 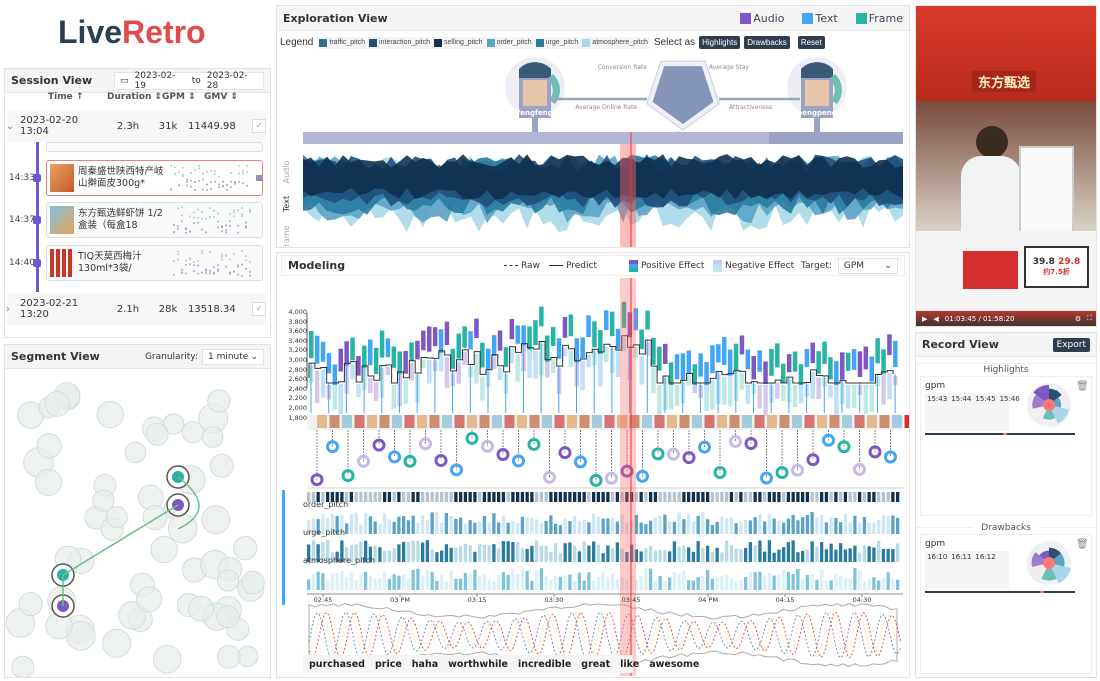 What do you see at coordinates (154, 147) in the screenshot?
I see `product-card` at bounding box center [154, 147].